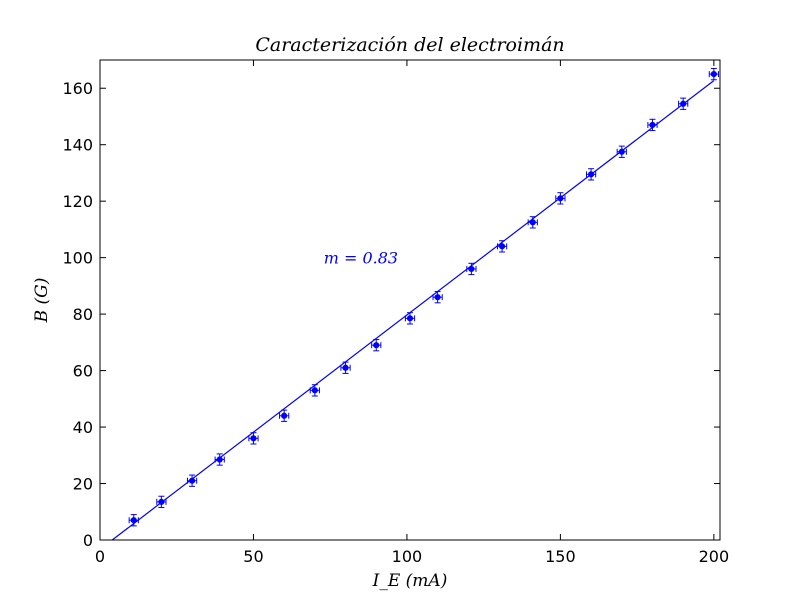 The height and width of the screenshot is (600, 800). Describe the element at coordinates (83, 314) in the screenshot. I see `y-tick-label: 80` at that location.